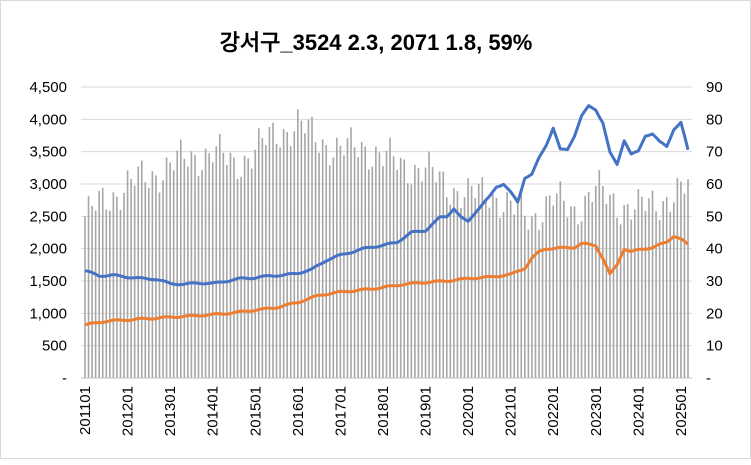 The width and height of the screenshot is (751, 465). I want to click on x-tick-label: 201601, so click(298, 411).